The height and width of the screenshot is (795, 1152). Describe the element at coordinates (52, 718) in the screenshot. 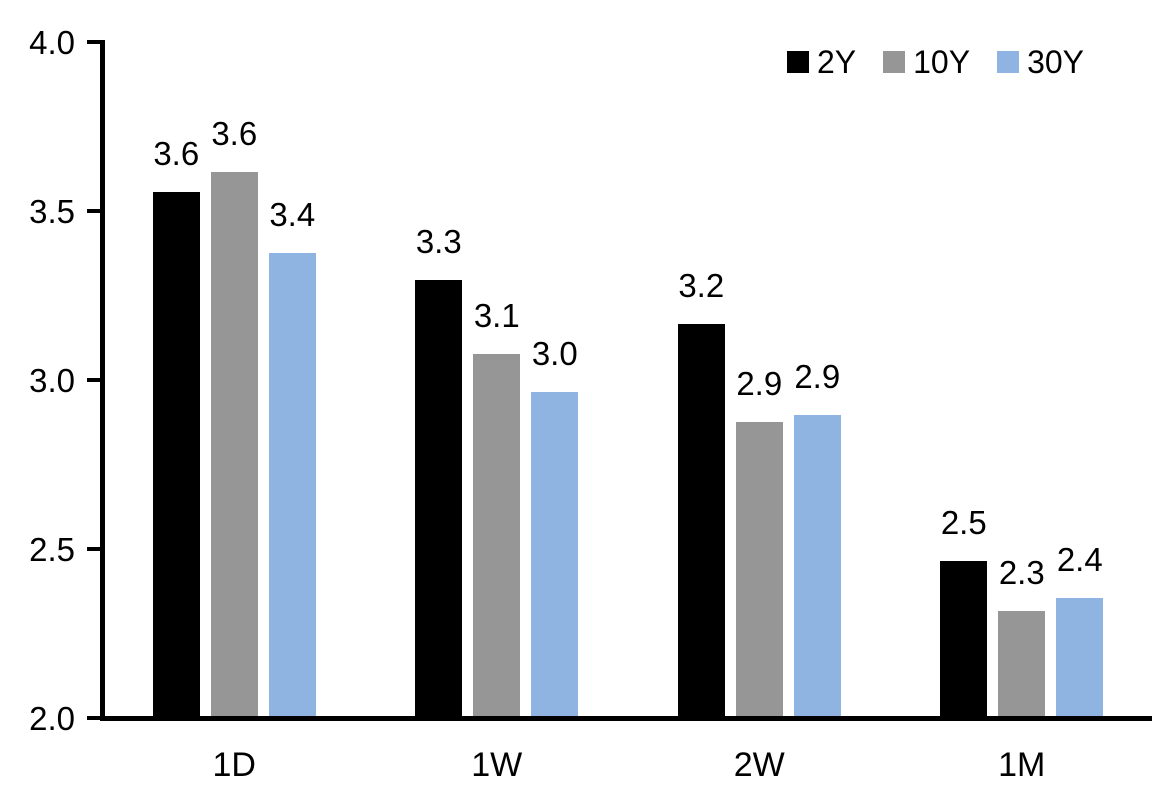

I see `y-tick-label: 2.0` at that location.